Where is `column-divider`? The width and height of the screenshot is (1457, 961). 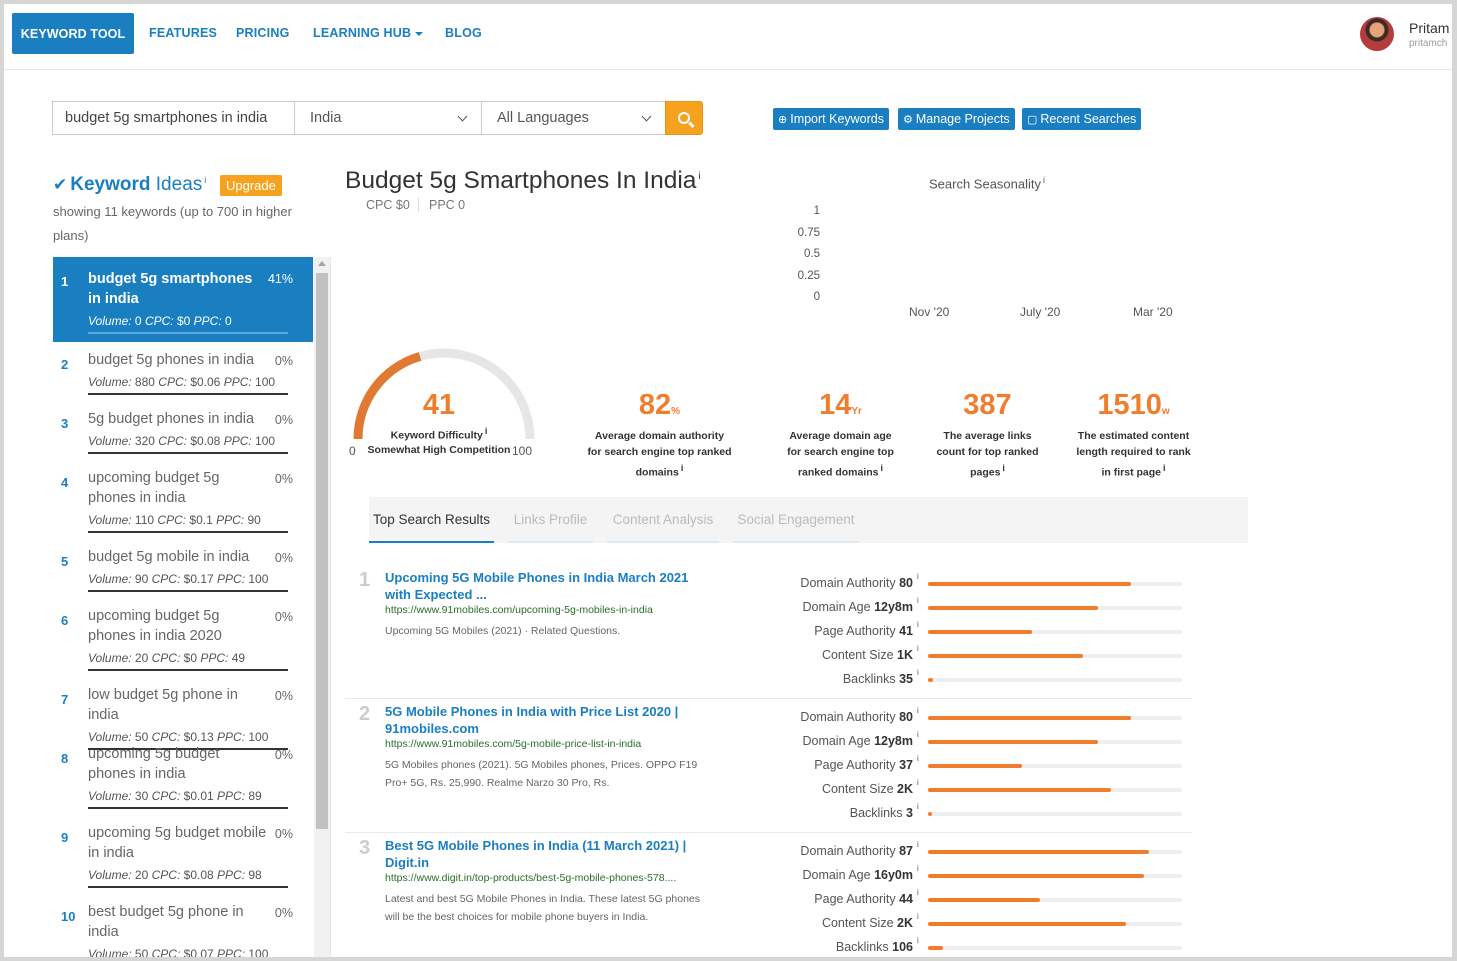 column-divider is located at coordinates (330, 607).